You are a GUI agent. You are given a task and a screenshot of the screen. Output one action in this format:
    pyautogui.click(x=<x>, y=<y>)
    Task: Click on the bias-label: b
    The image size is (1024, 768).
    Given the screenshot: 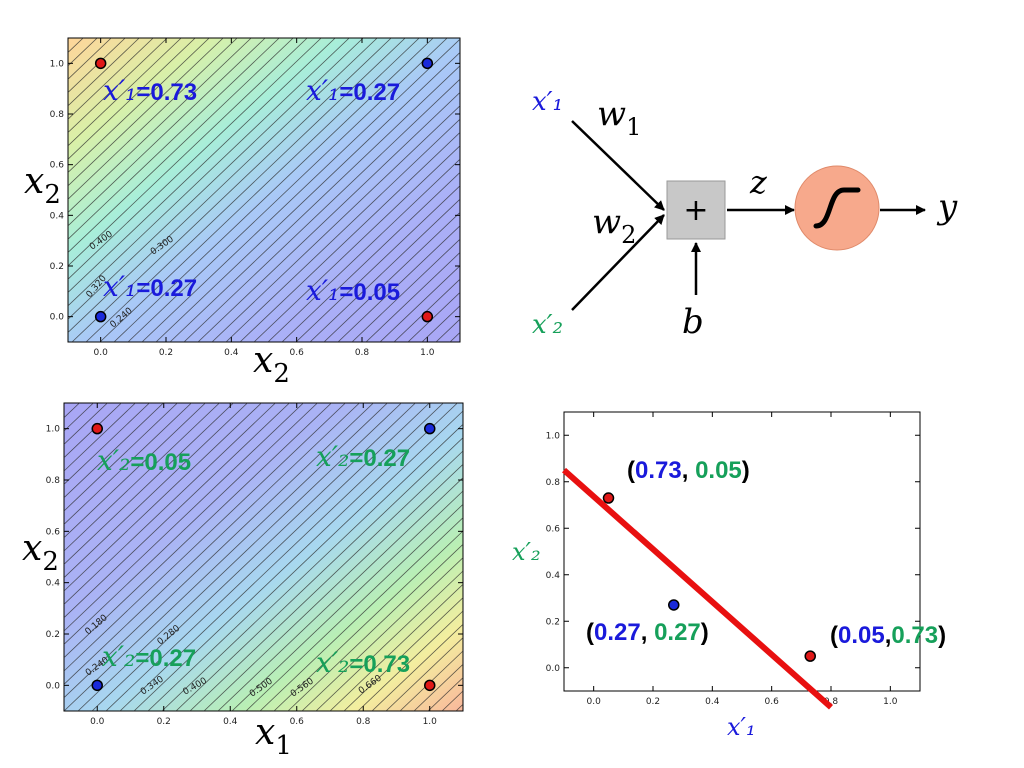 What is the action you would take?
    pyautogui.click(x=693, y=322)
    